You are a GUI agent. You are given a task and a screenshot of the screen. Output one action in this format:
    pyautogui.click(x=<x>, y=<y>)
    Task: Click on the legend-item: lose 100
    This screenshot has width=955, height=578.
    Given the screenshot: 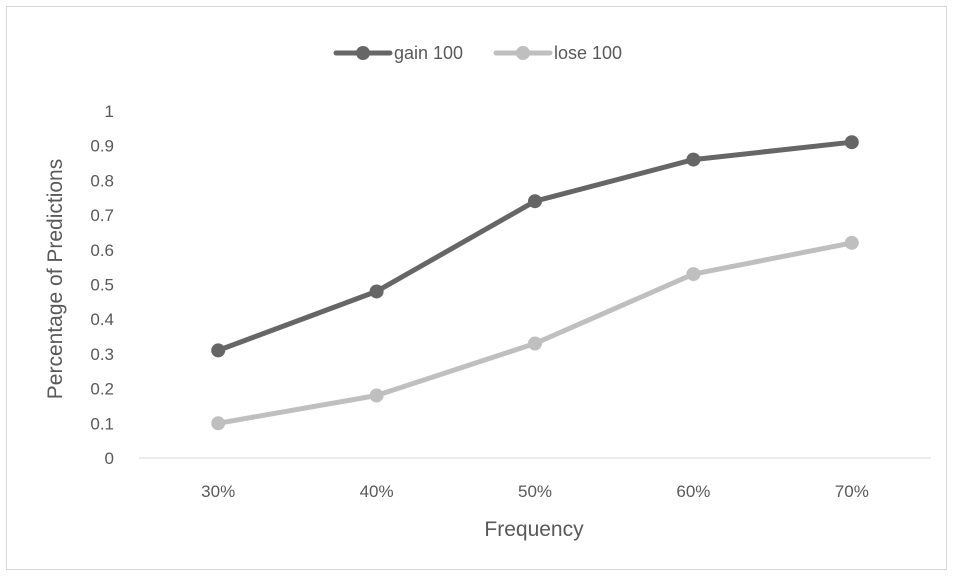 What is the action you would take?
    pyautogui.click(x=557, y=53)
    